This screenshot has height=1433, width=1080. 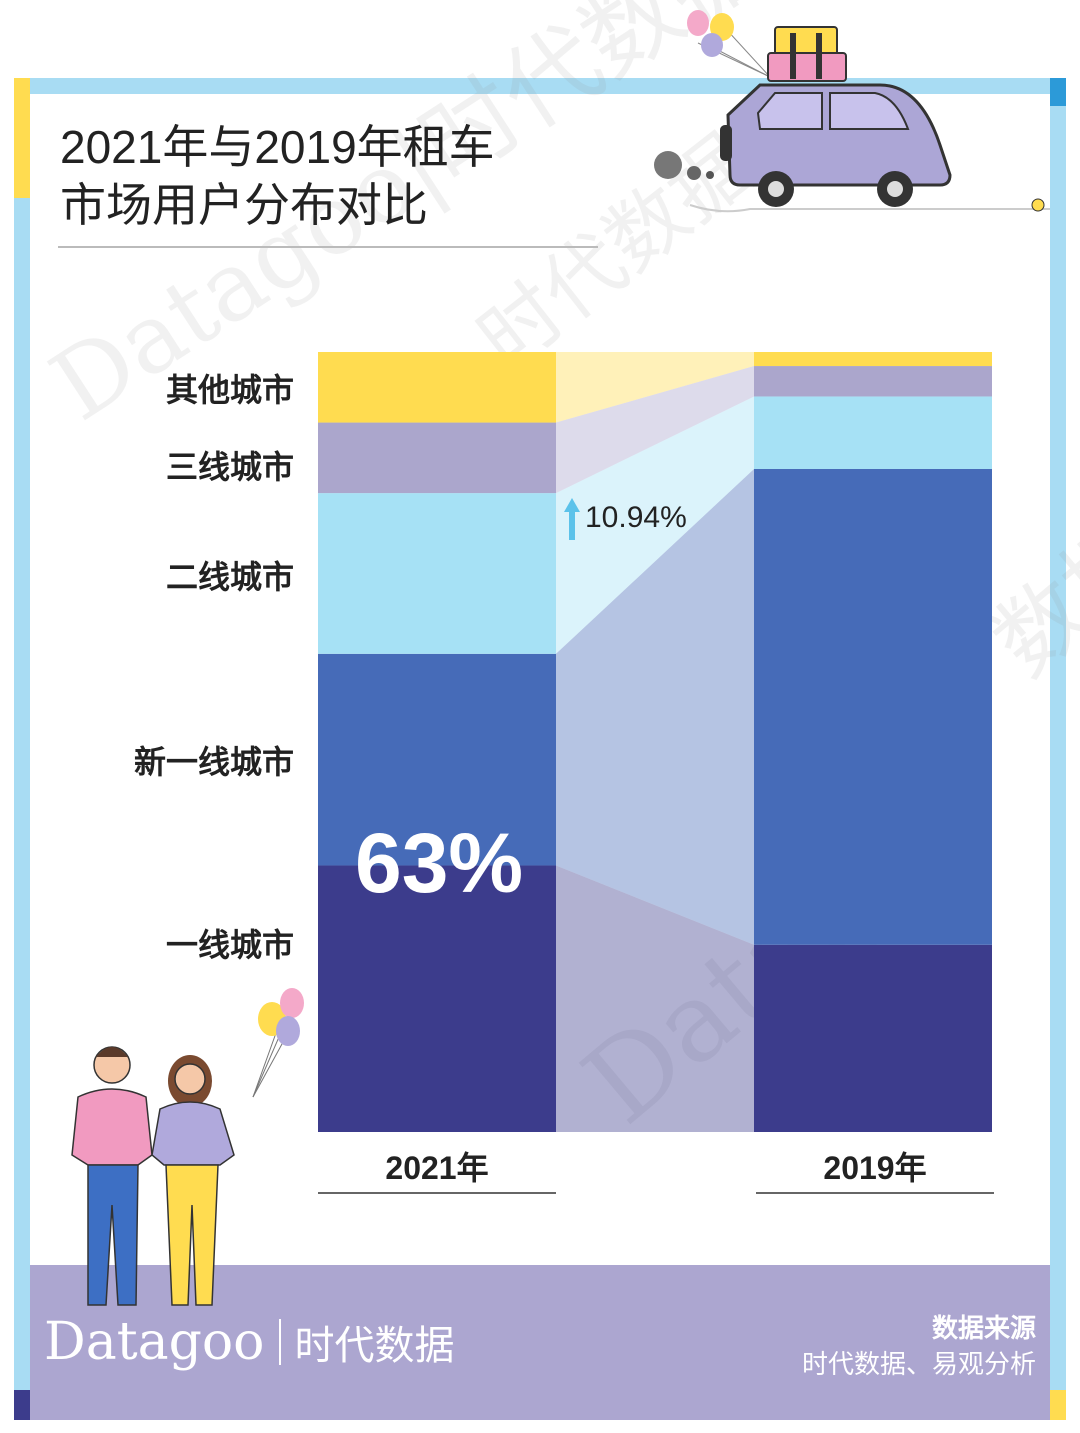 I want to click on bar-2019-tier3, so click(x=873, y=381).